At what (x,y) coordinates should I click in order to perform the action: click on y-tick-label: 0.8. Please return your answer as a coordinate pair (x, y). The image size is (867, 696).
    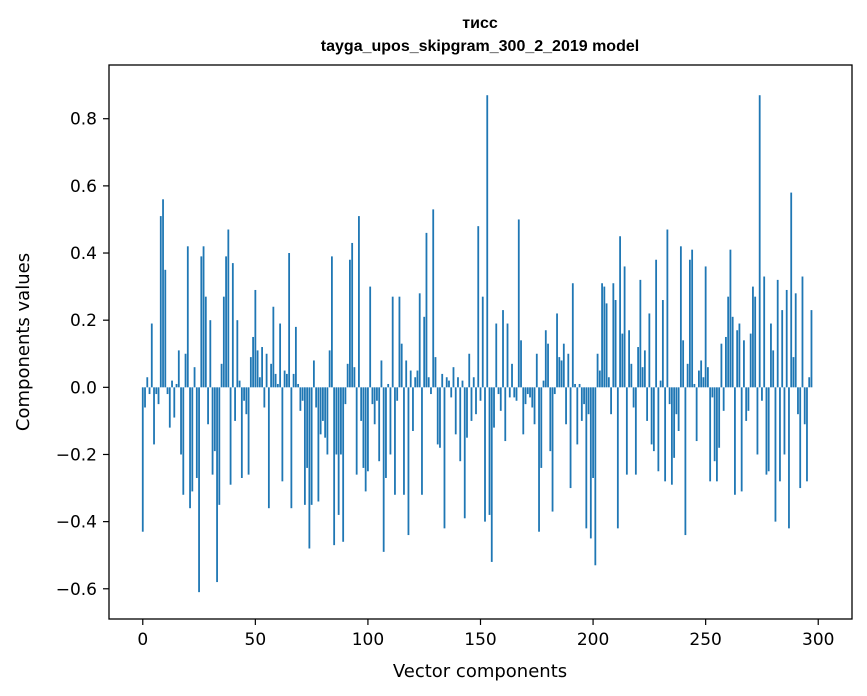
    Looking at the image, I should click on (83, 120).